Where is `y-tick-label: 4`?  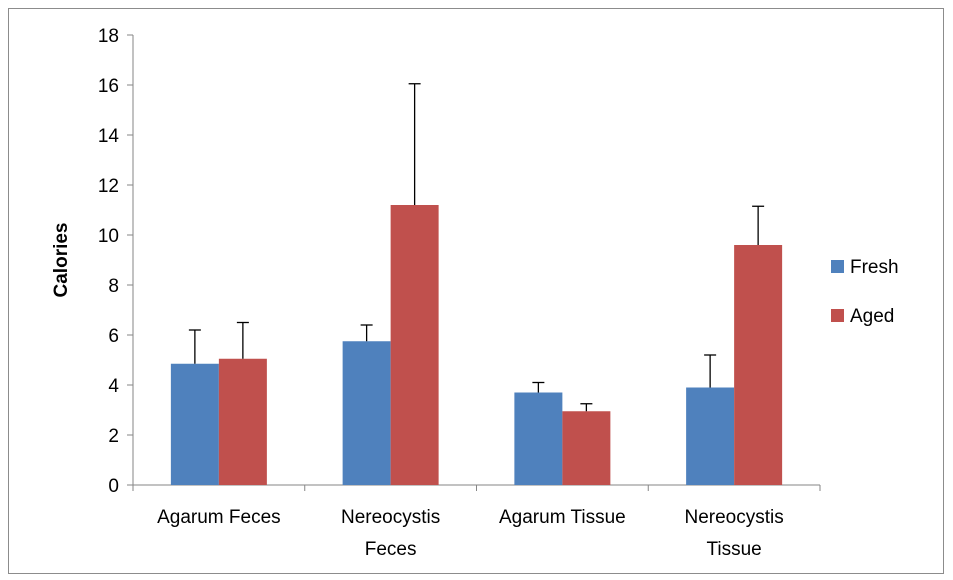
y-tick-label: 4 is located at coordinates (113, 386).